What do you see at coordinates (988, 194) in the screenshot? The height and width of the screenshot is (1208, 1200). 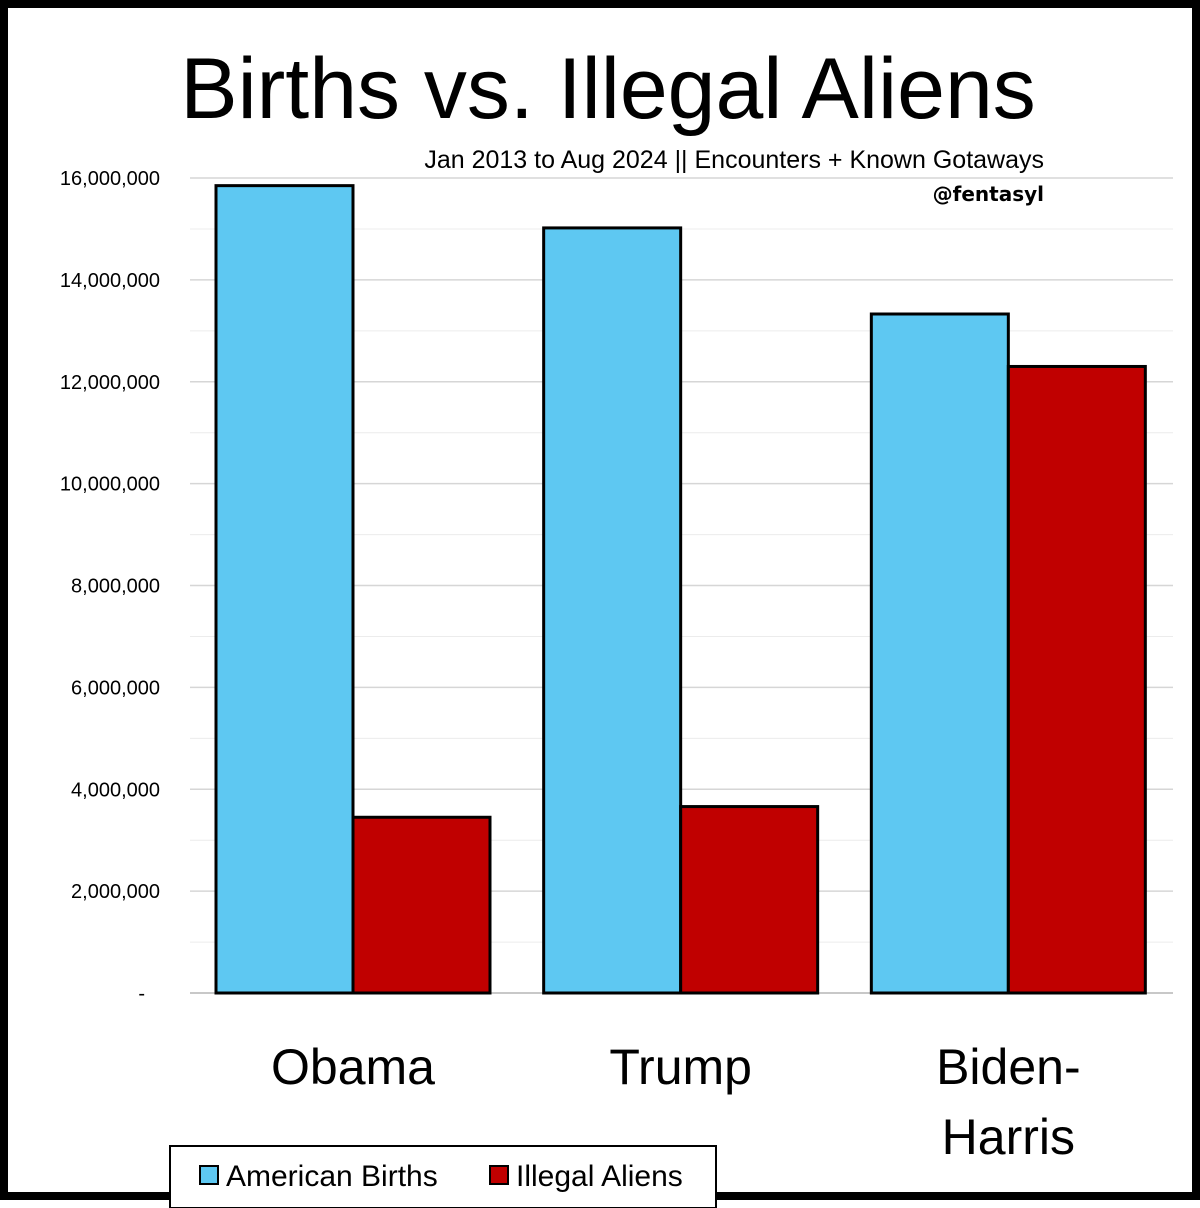 I see `chart-credit: @fentasyl` at bounding box center [988, 194].